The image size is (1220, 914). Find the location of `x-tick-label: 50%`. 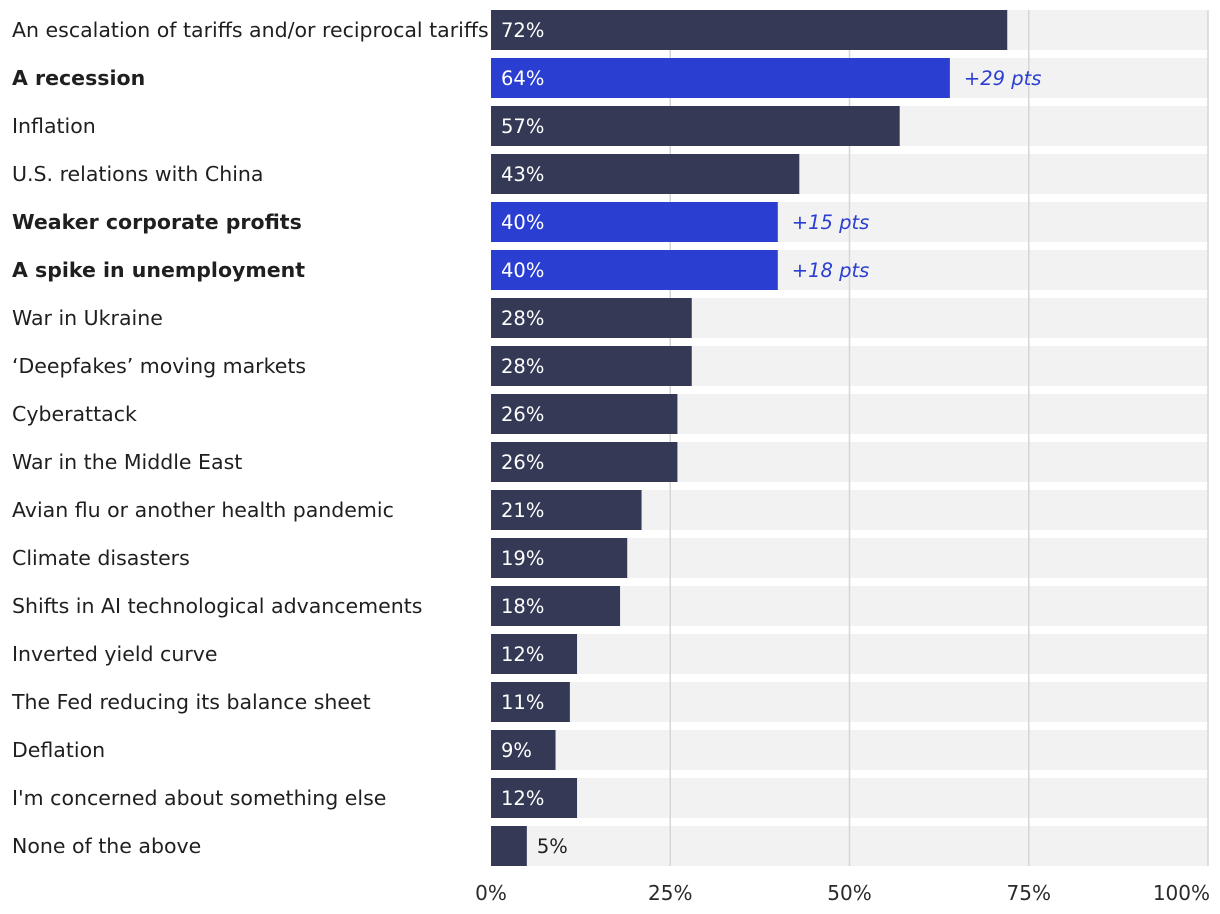

x-tick-label: 50% is located at coordinates (849, 893).